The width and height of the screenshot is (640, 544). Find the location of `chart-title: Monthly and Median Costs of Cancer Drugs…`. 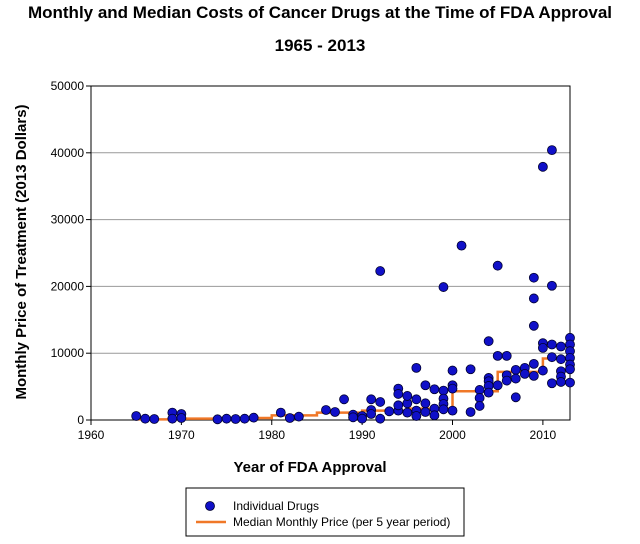

chart-title: Monthly and Median Costs of Cancer Drugs… is located at coordinates (320, 12).